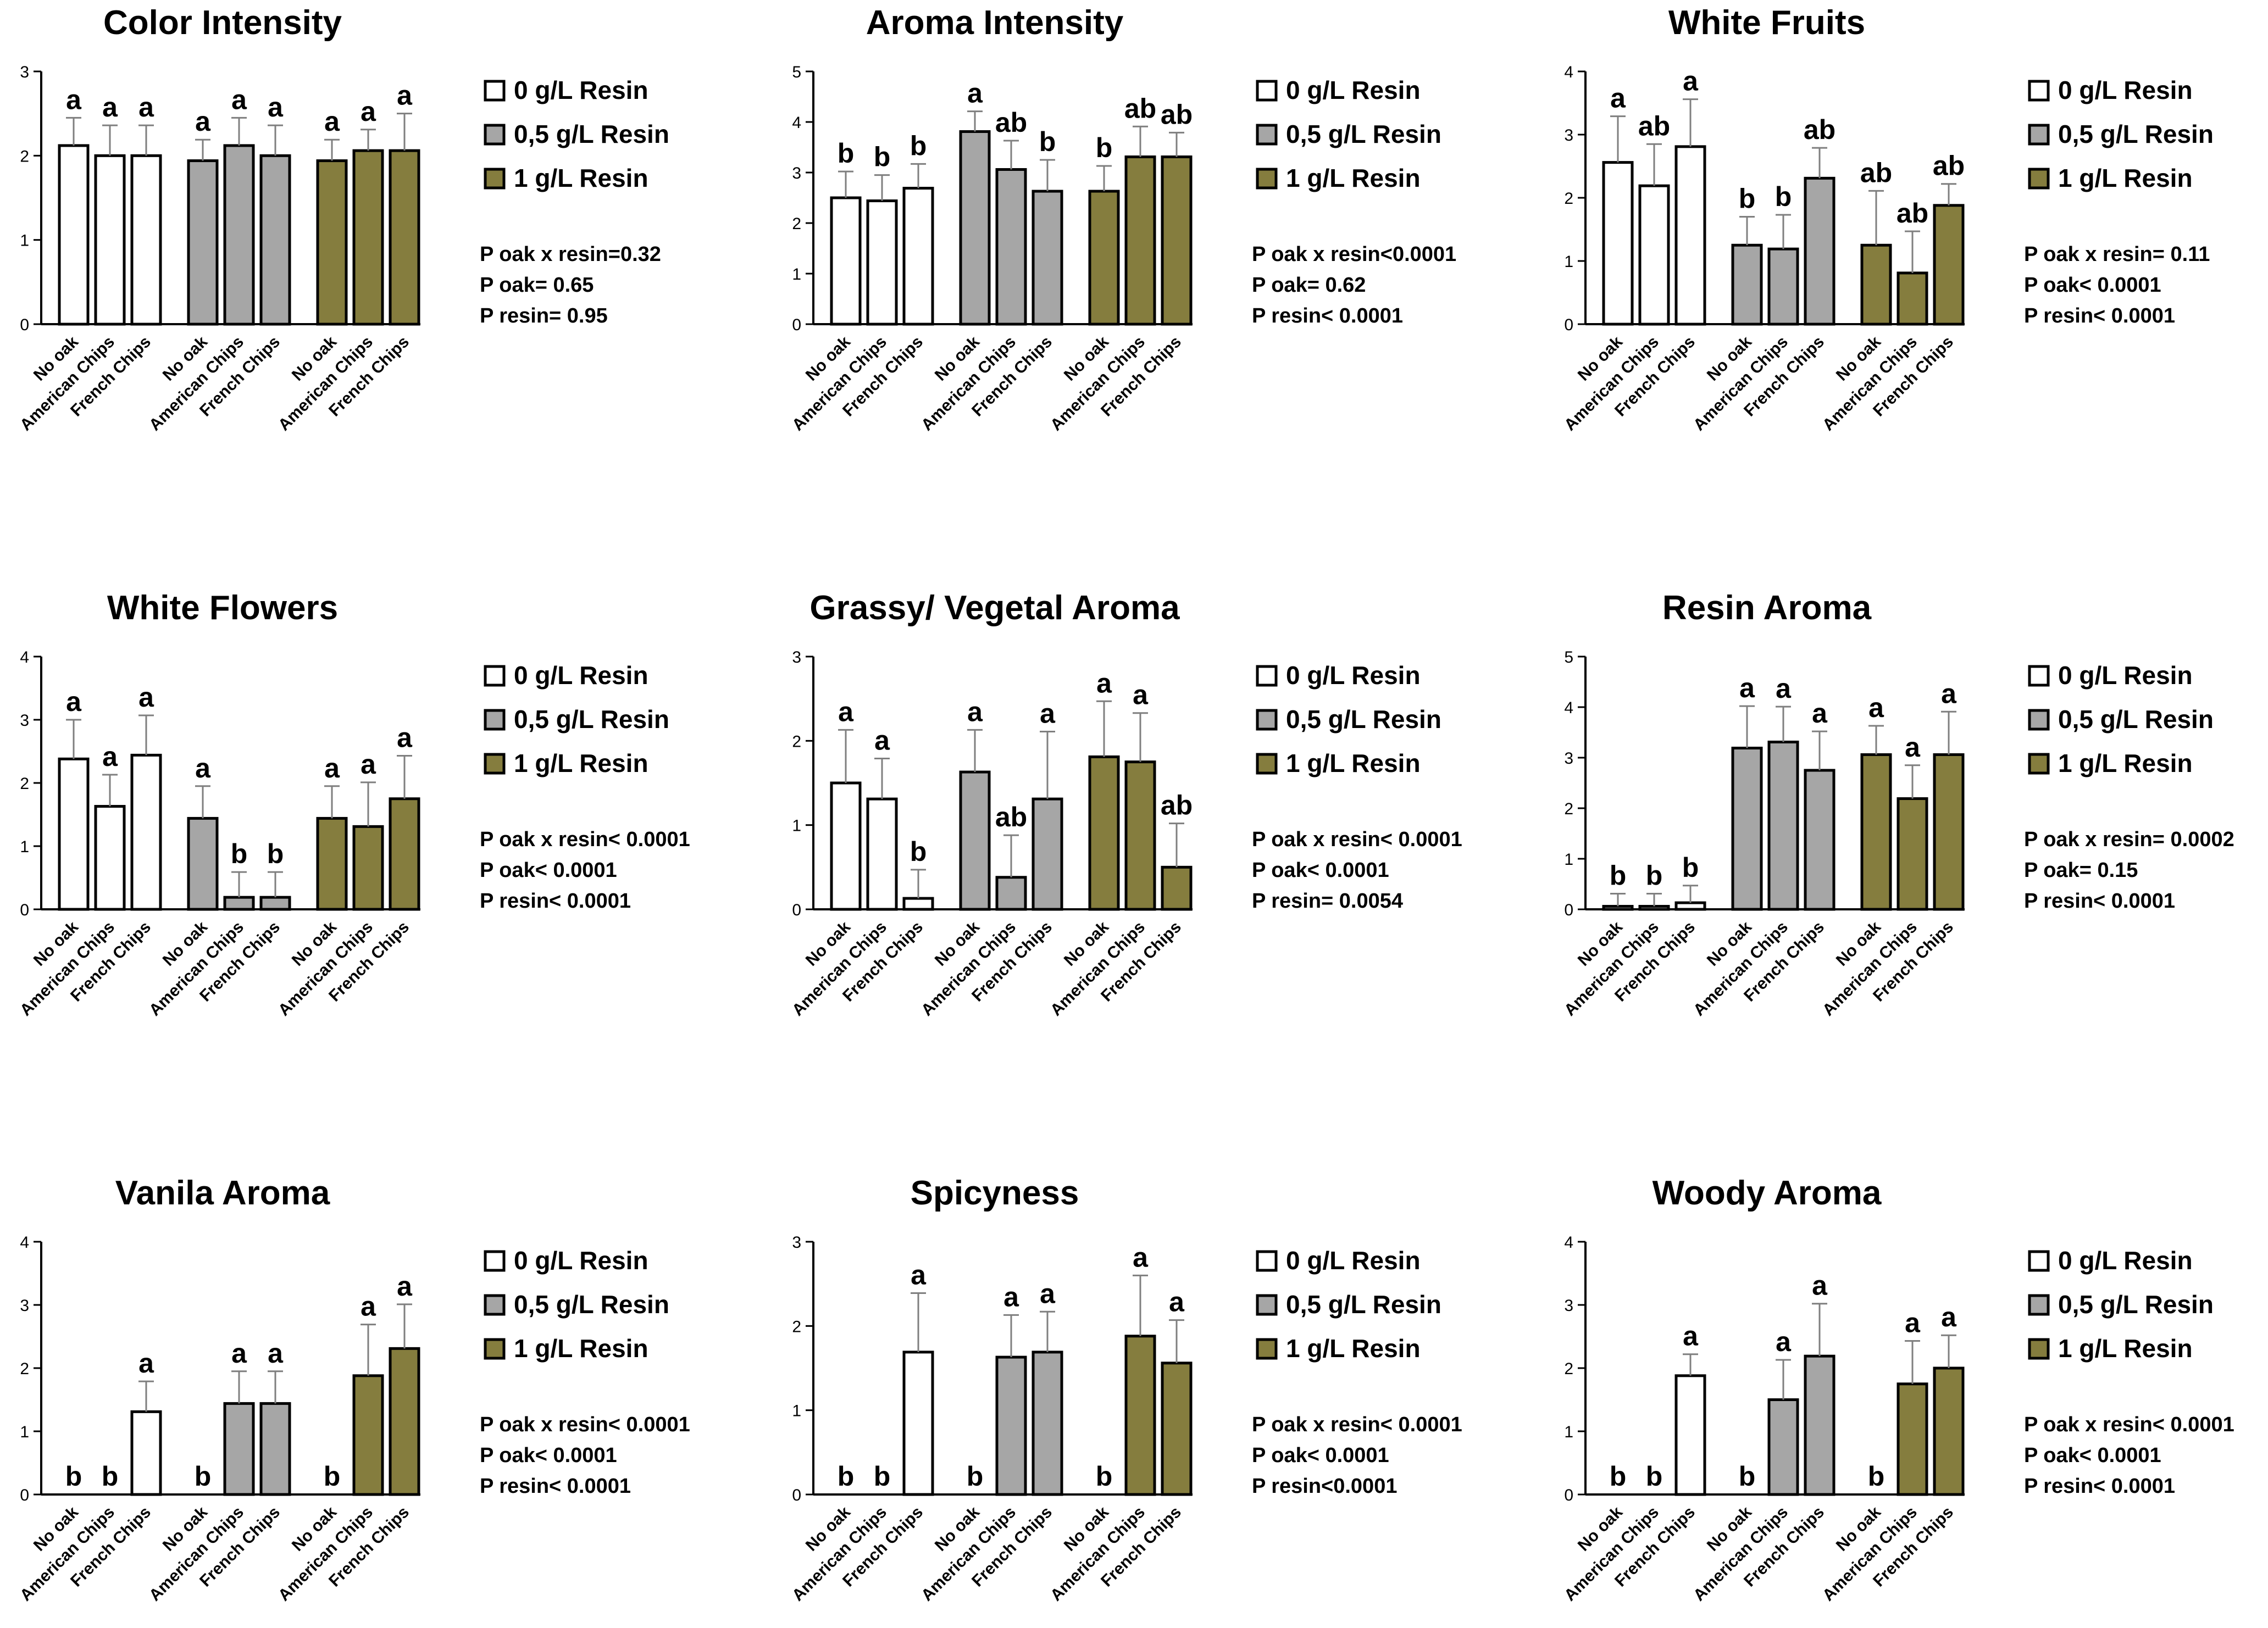 The width and height of the screenshot is (2268, 1628). Describe the element at coordinates (1357, 839) in the screenshot. I see `stat-line: P oak x resin< 0.0001` at that location.